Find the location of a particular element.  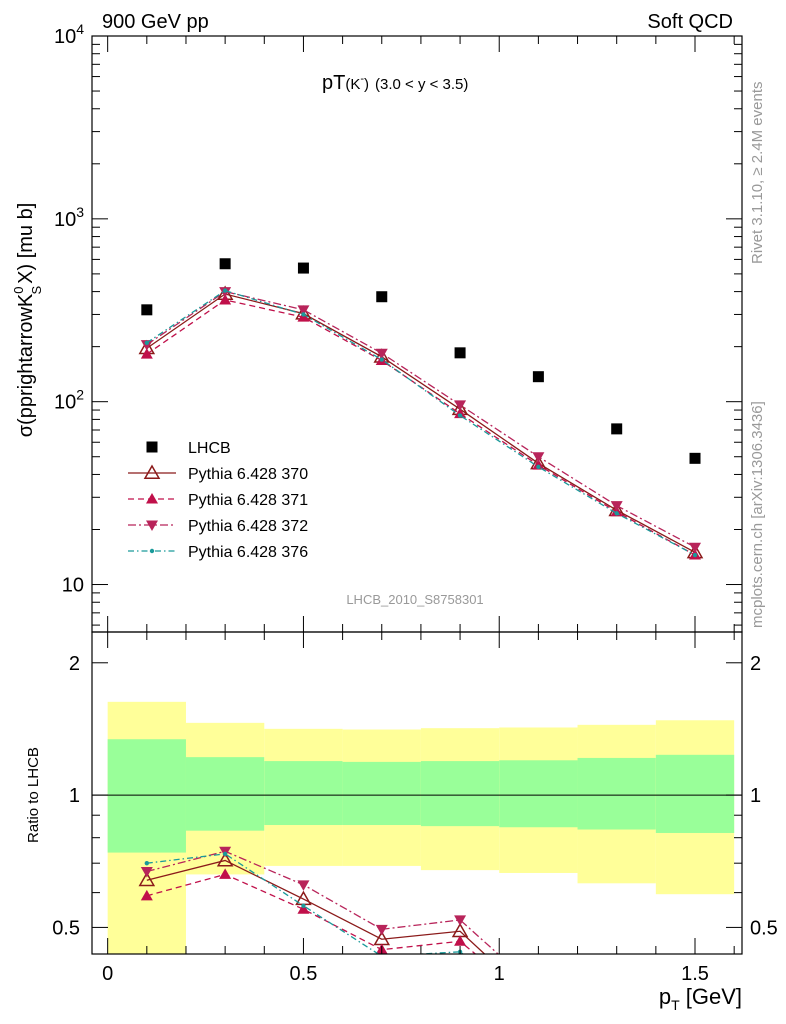

y-tick-label-ratio-right: 2 is located at coordinates (755, 664).